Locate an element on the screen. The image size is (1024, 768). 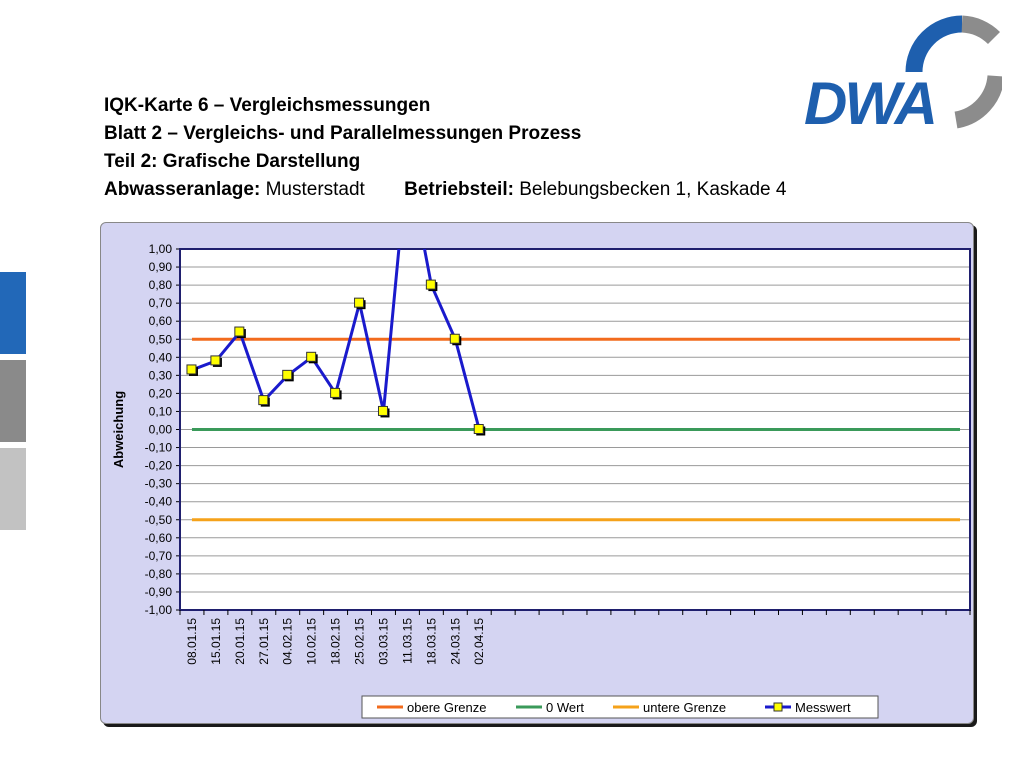
x-tick-label: 27.01.15 is located at coordinates (264, 641).